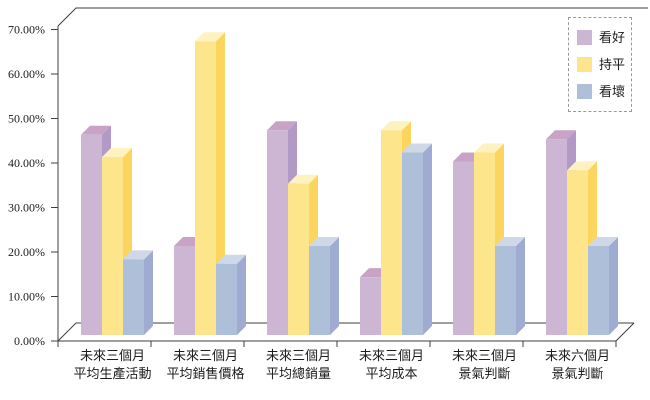  Describe the element at coordinates (561, 135) in the screenshot. I see `bar-top-s0-c5` at that location.